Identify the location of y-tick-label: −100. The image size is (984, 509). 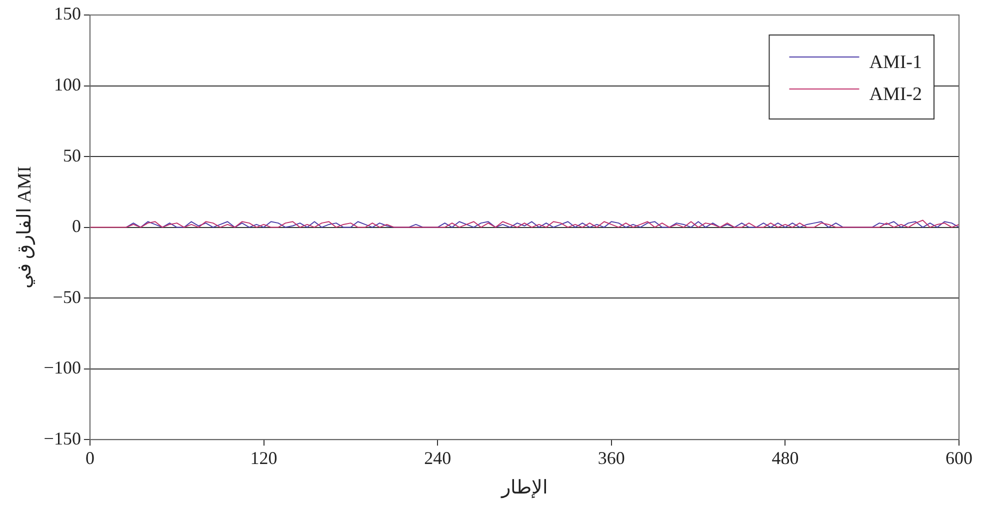
(62, 368).